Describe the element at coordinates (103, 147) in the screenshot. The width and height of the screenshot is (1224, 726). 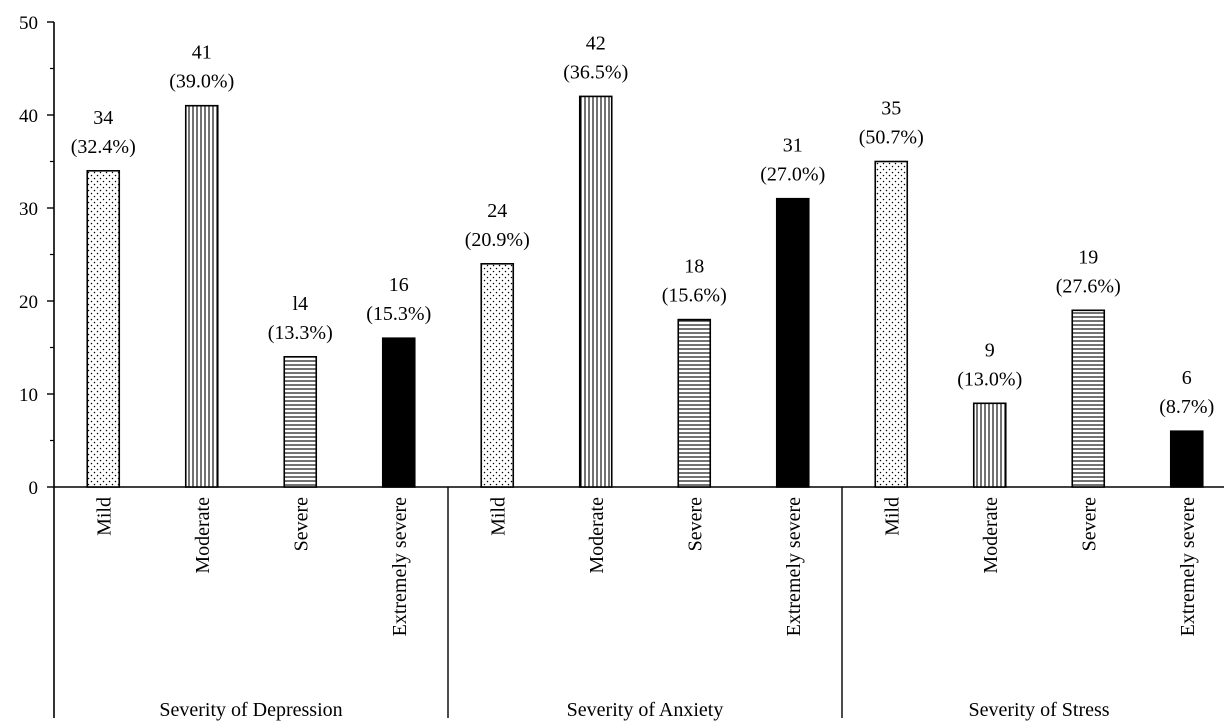
I see `data-label-percent: (32.4%)` at that location.